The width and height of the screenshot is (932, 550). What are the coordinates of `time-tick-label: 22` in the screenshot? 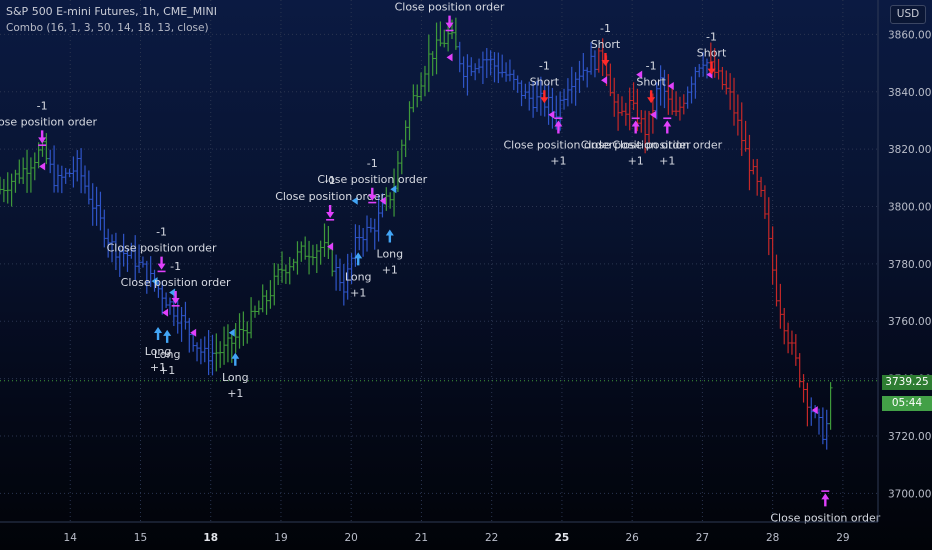 It's located at (491, 538).